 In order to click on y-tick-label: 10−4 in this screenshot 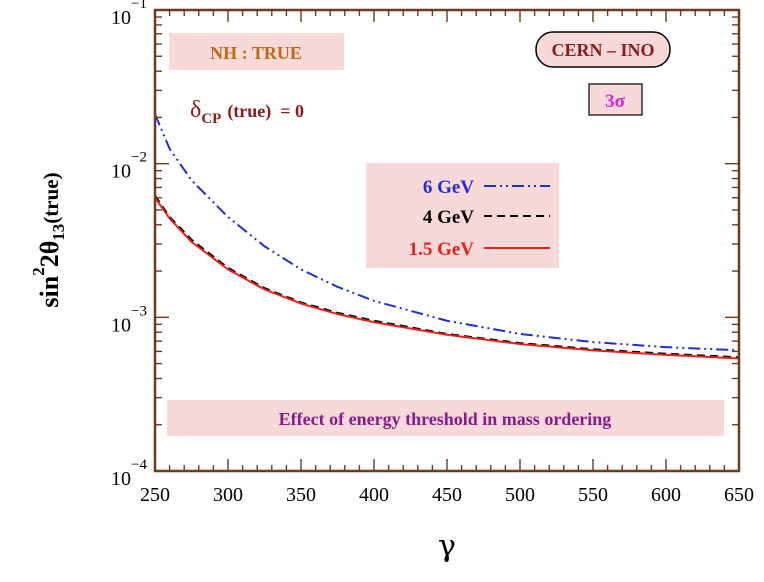, I will do `click(129, 473)`.